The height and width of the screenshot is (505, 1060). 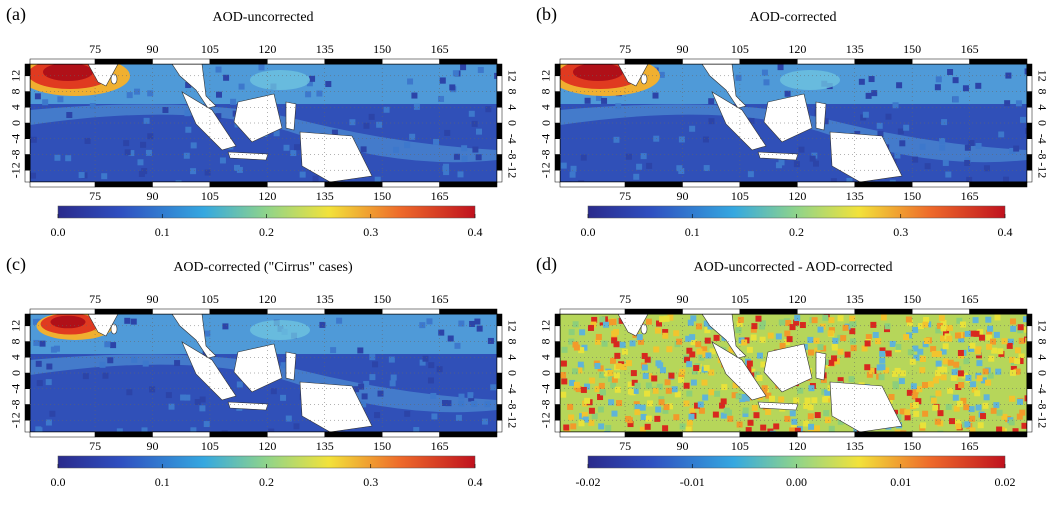 What do you see at coordinates (325, 446) in the screenshot?
I see `lon-tick-label: 135` at bounding box center [325, 446].